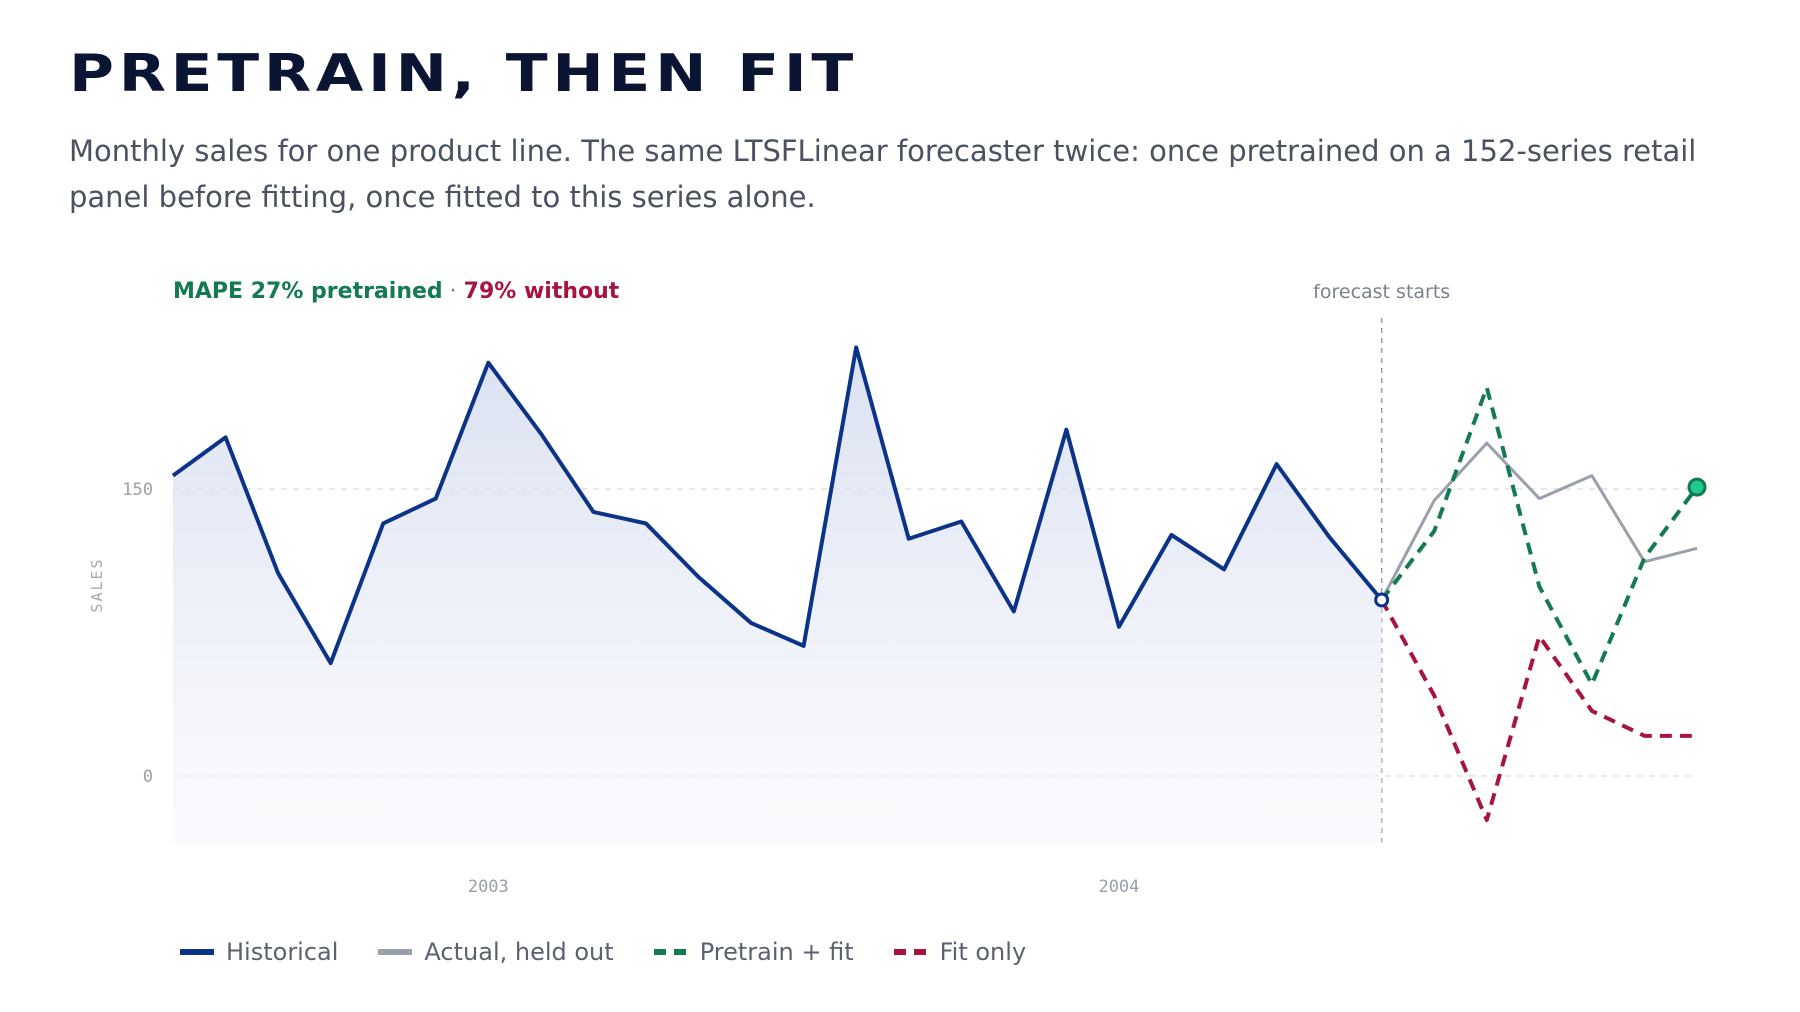  What do you see at coordinates (1697, 487) in the screenshot?
I see `pretrain-endpoint` at bounding box center [1697, 487].